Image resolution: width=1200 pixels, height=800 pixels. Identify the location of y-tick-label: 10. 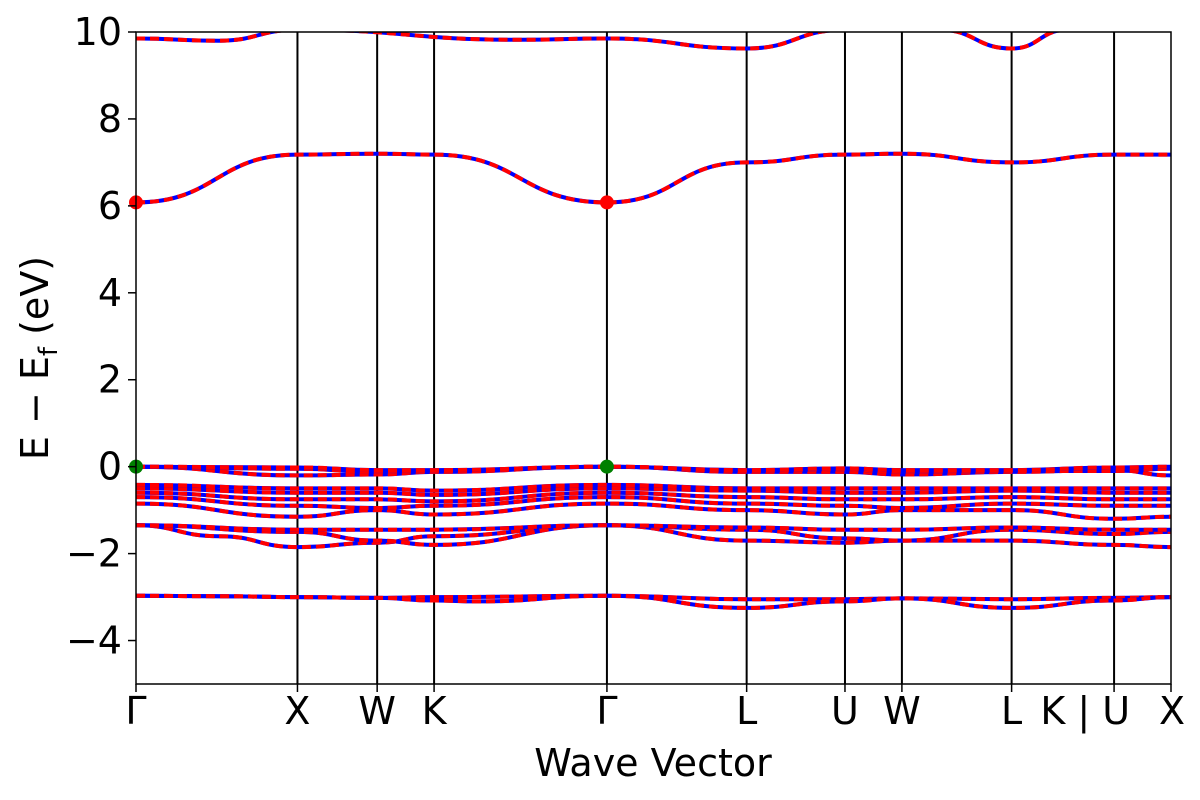
(98, 32).